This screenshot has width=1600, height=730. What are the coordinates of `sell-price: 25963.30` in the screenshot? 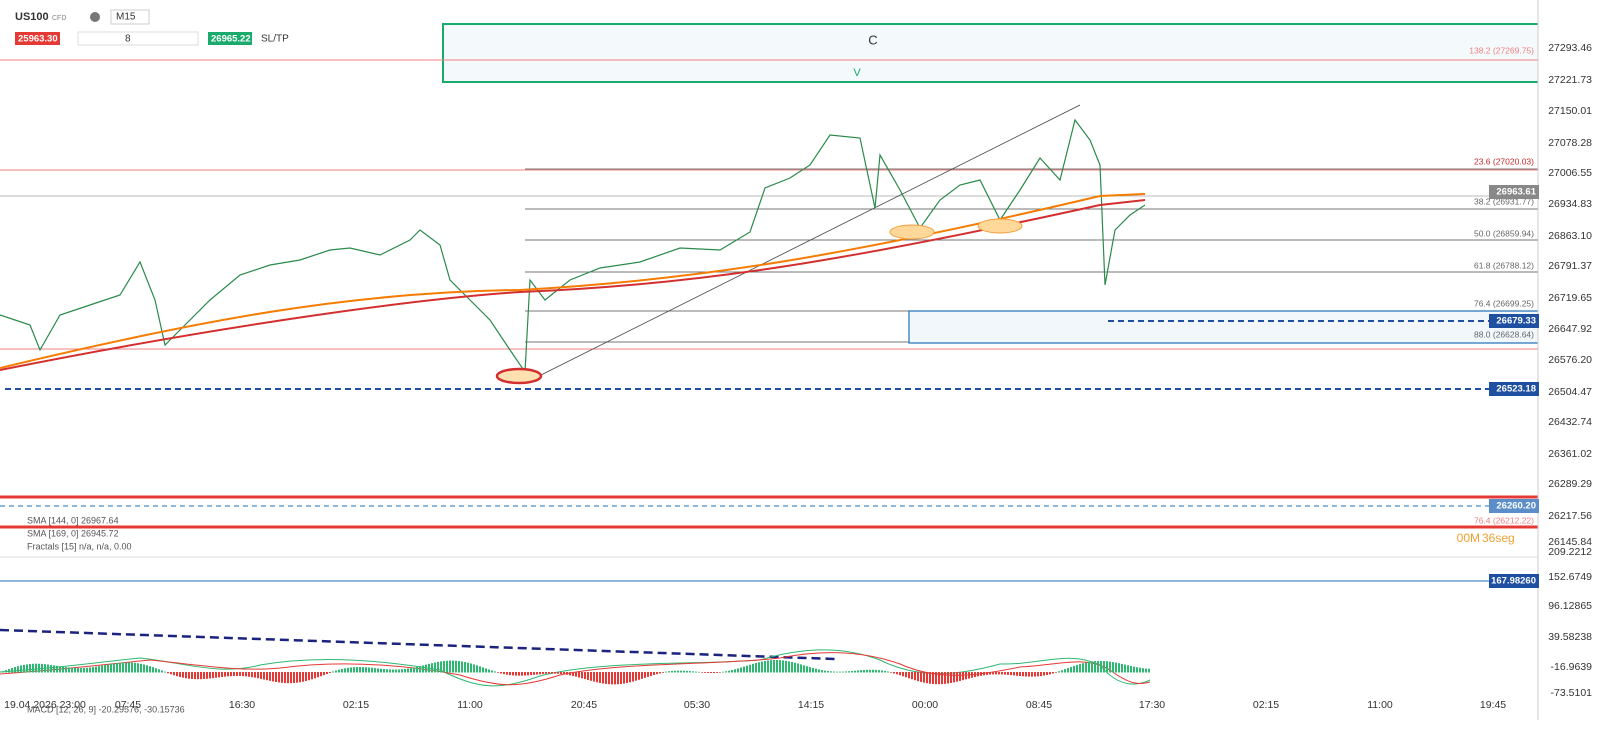 It's located at (38, 39).